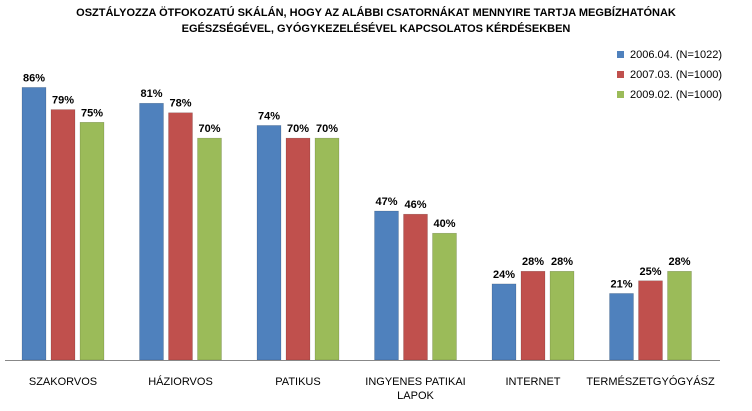  What do you see at coordinates (504, 275) in the screenshot?
I see `data-label: 24%` at bounding box center [504, 275].